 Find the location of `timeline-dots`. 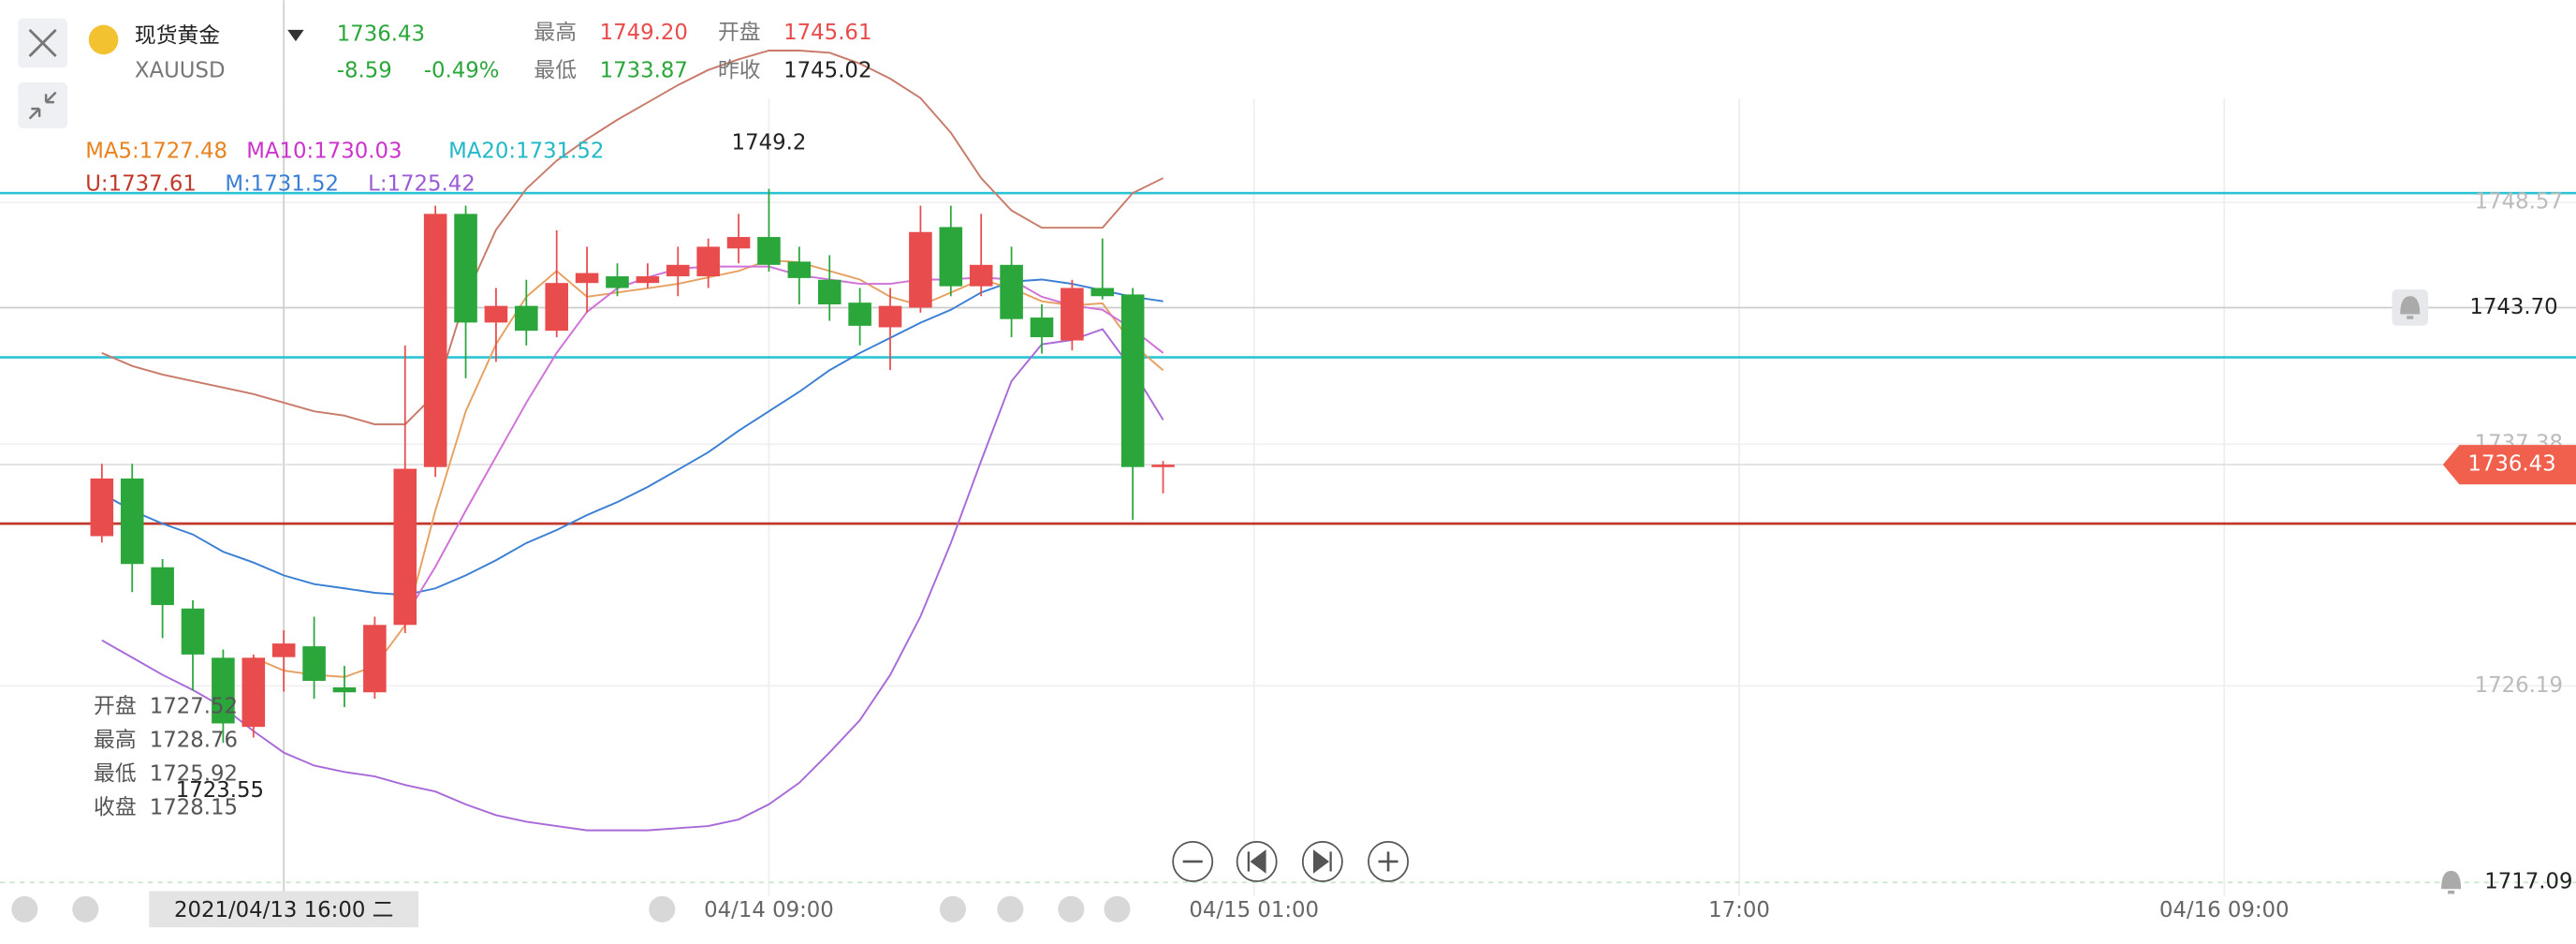

timeline-dots is located at coordinates (571, 908).